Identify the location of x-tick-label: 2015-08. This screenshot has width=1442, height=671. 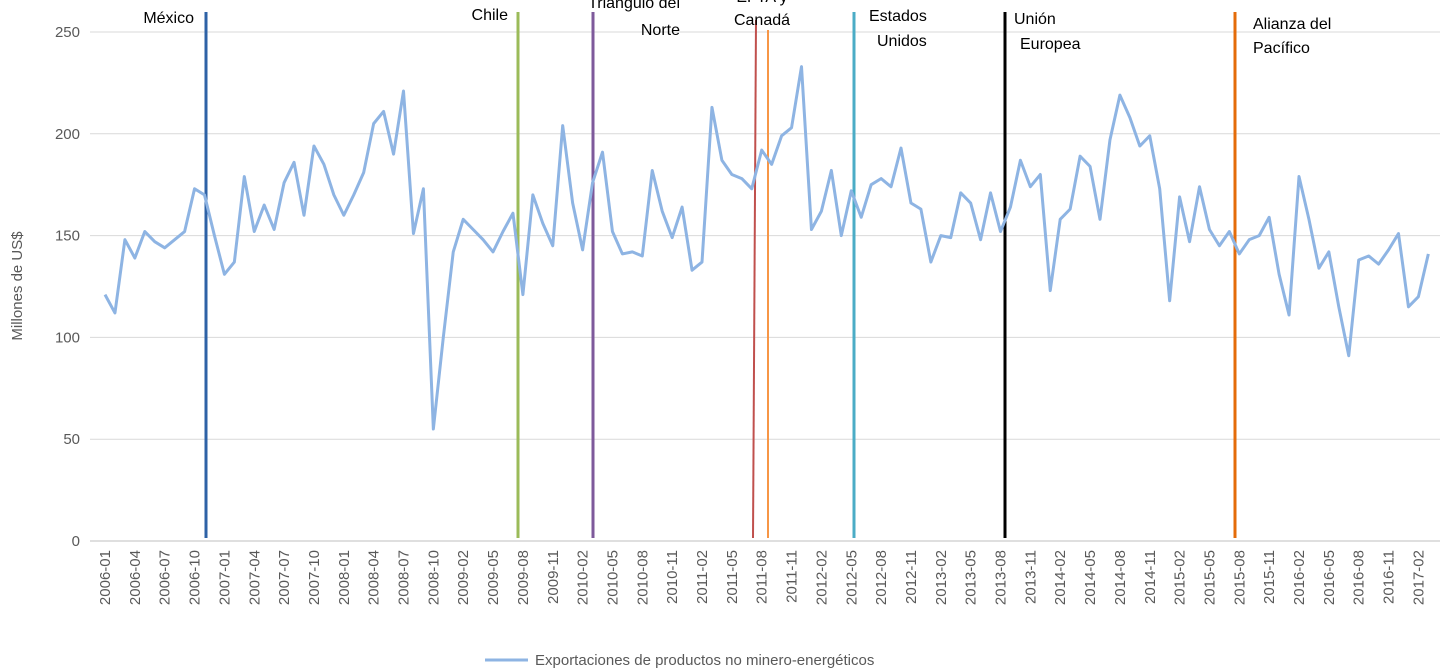
(1239, 577).